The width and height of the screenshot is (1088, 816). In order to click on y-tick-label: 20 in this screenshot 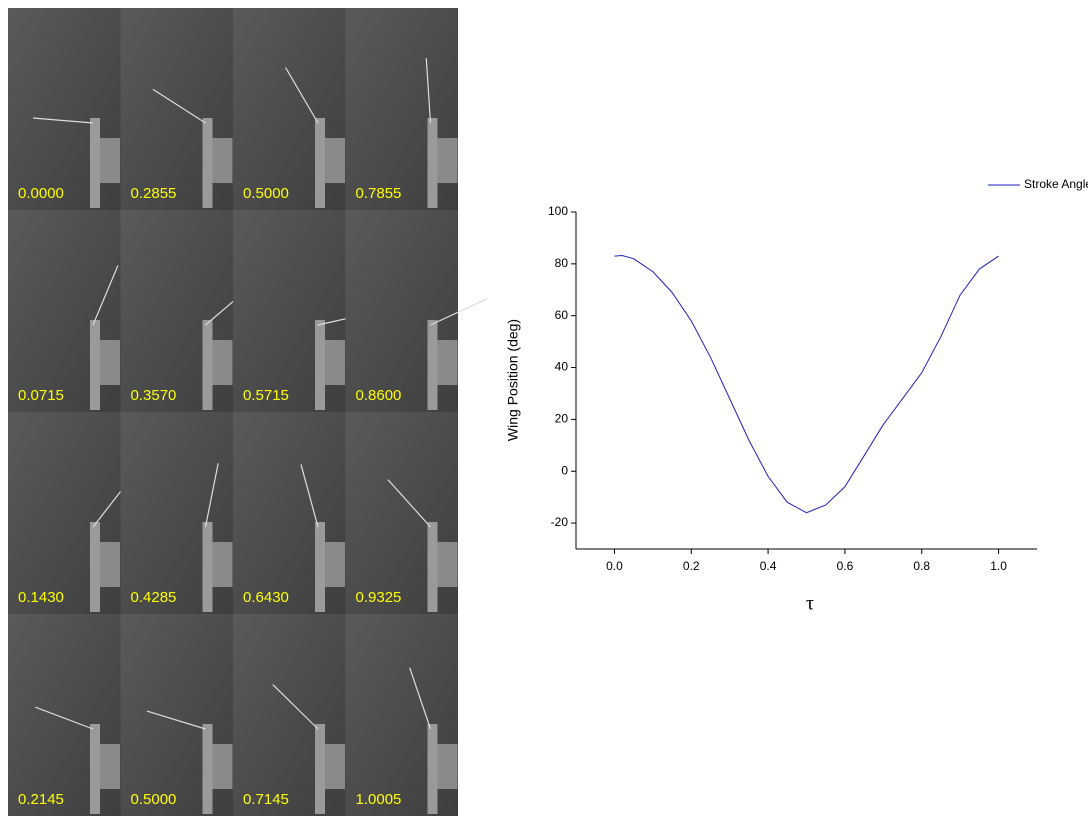, I will do `click(562, 419)`.